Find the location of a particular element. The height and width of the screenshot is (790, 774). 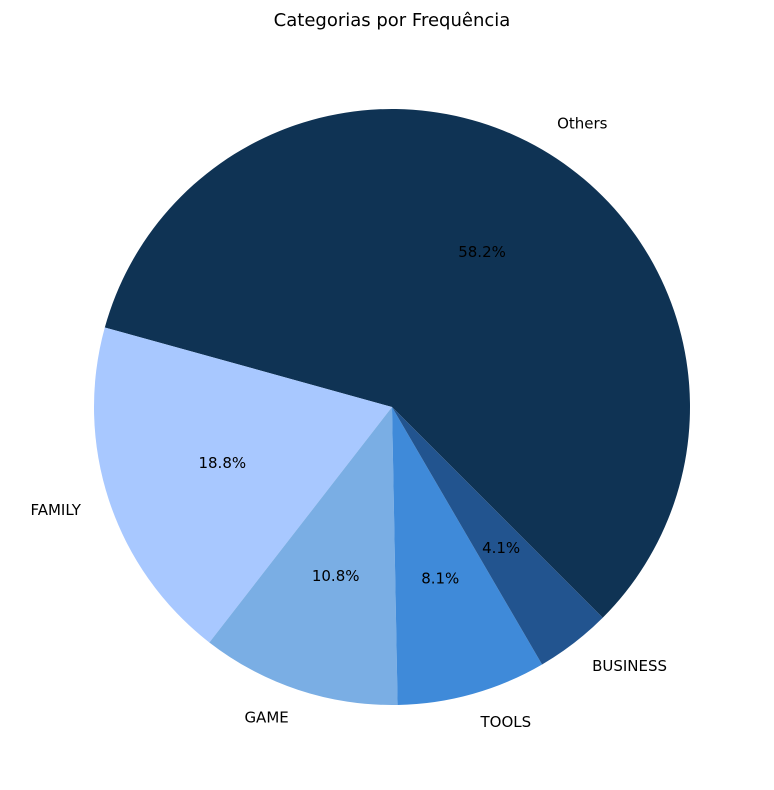

pie-slice-tools is located at coordinates (467, 556).